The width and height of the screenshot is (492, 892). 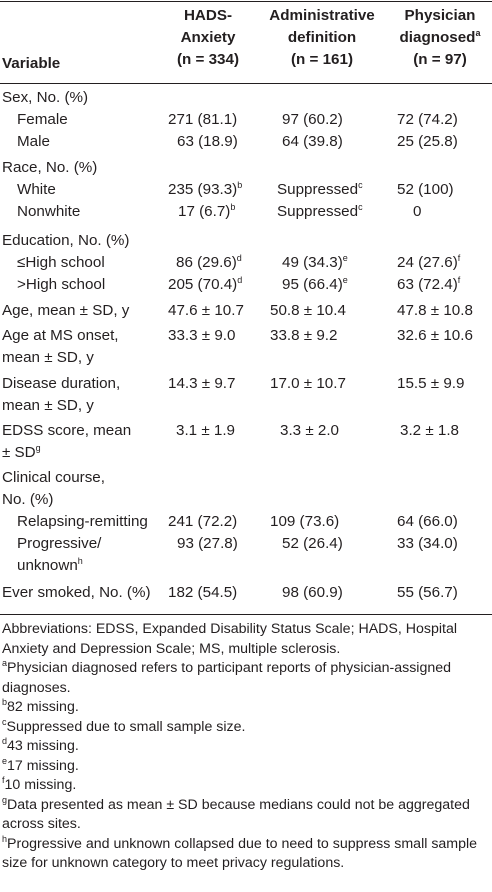 I want to click on header-administrative: Administrative definition (n = 161), so click(x=322, y=38).